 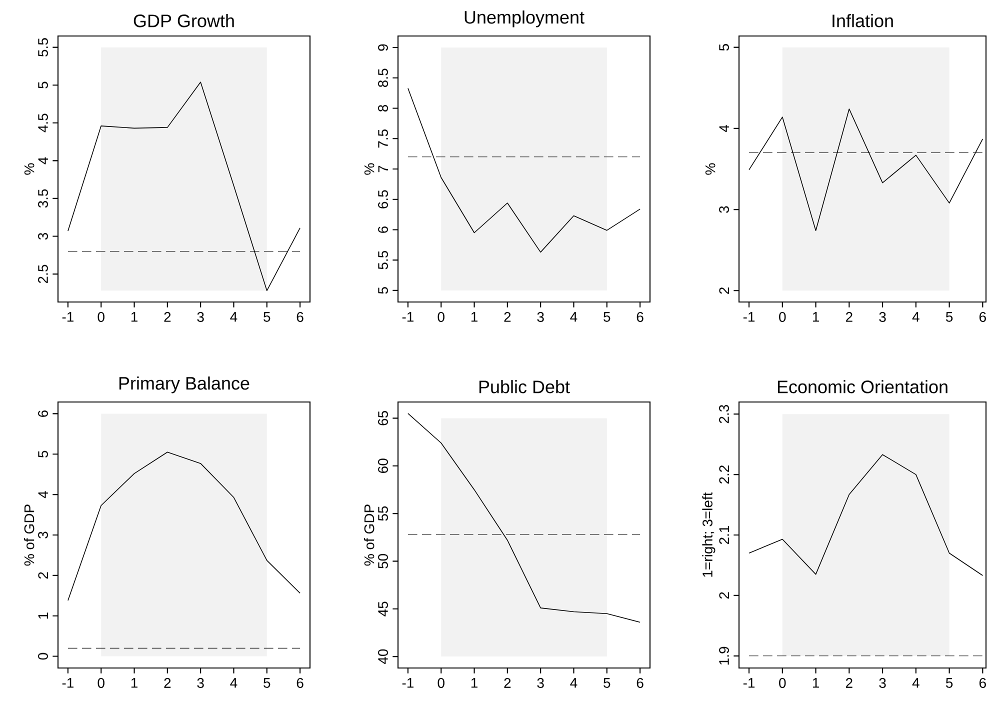 I want to click on y-tick-label: 50, so click(x=383, y=561).